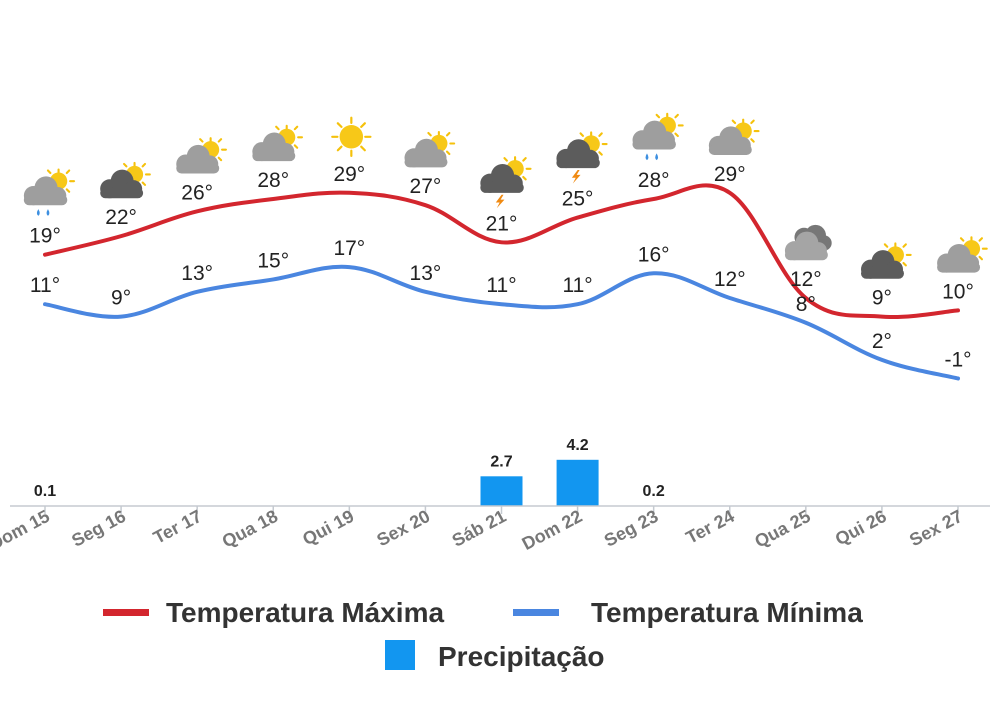 The image size is (1000, 715). What do you see at coordinates (250, 529) in the screenshot?
I see `x-tick-label: Qua 18` at bounding box center [250, 529].